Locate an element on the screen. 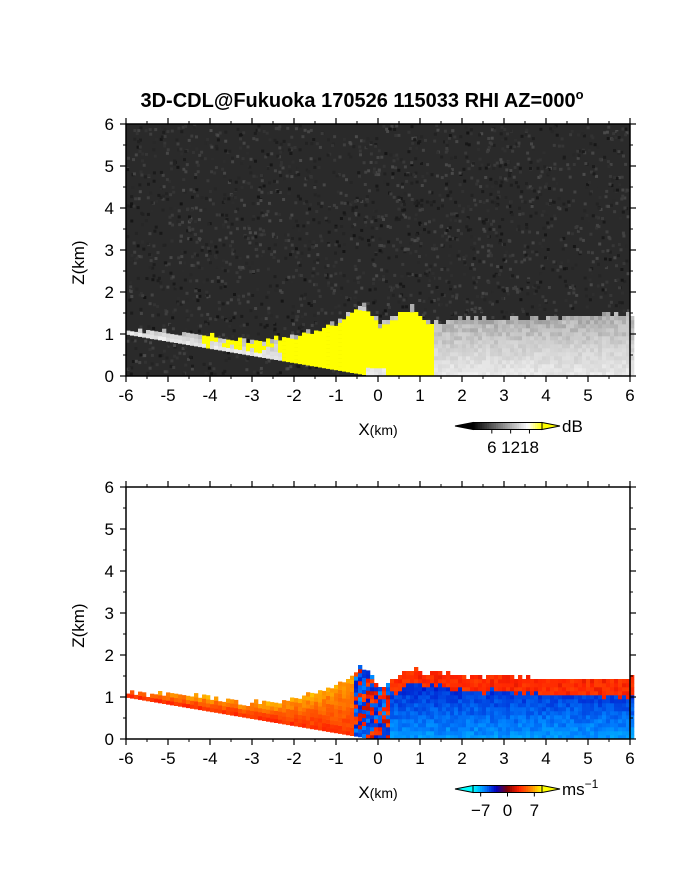  colorbar-tick-label: 0 is located at coordinates (507, 810).